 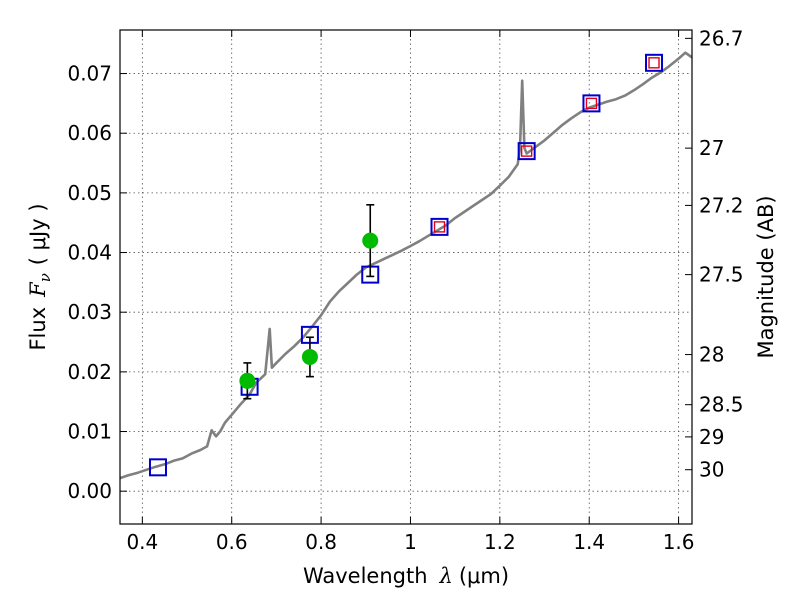 I want to click on y-tick-label: 0.05, so click(x=89, y=193).